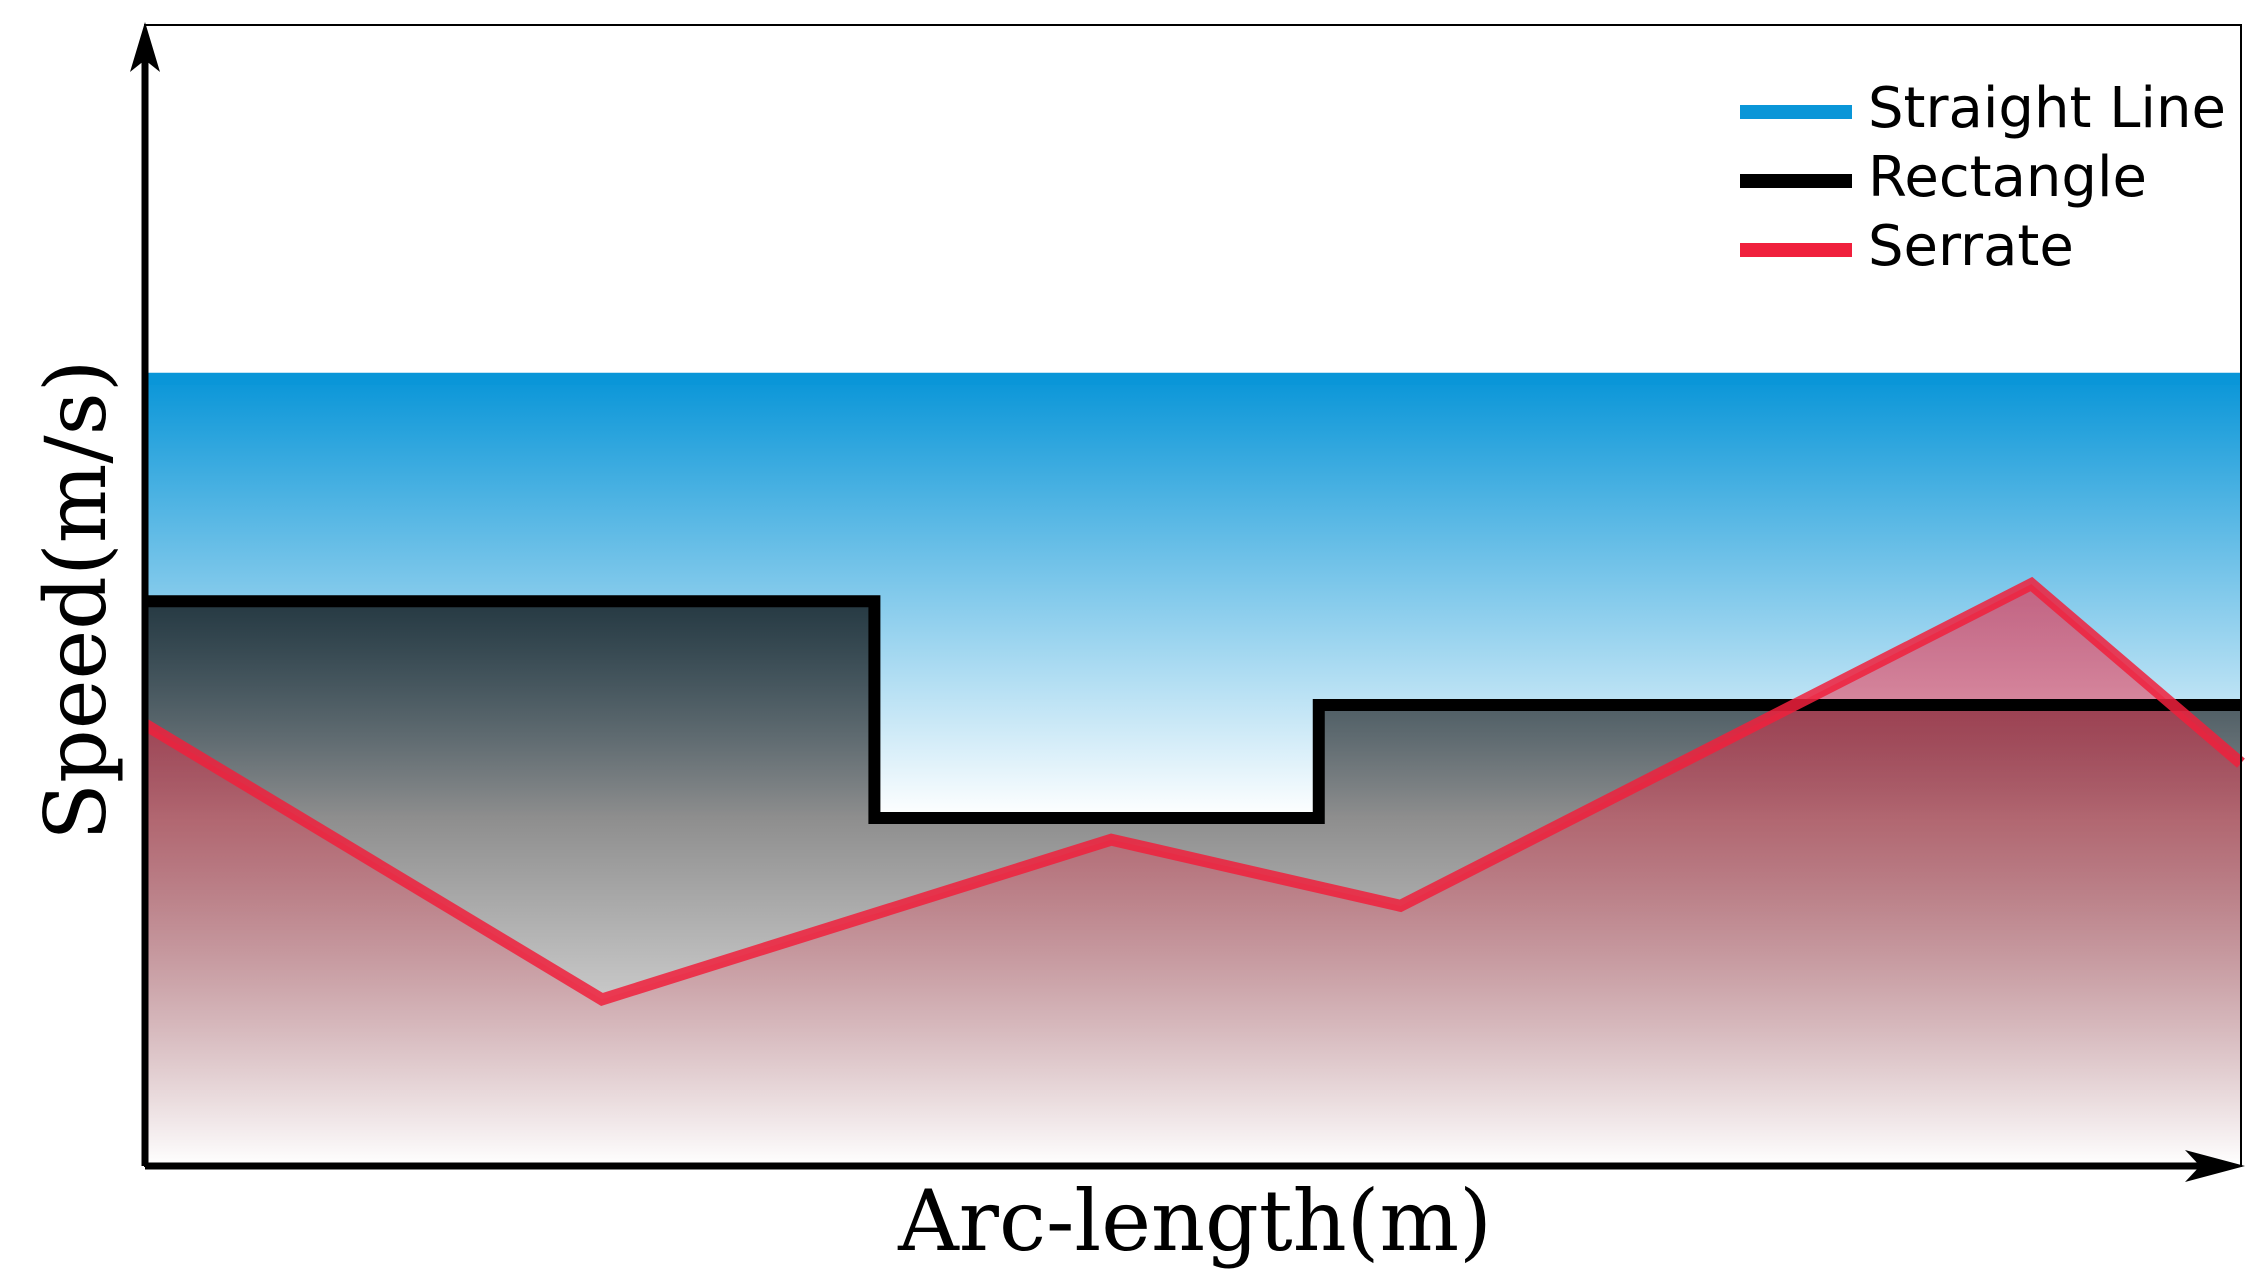 The image size is (2260, 1286). I want to click on legend-label: Straight Line, so click(2047, 108).